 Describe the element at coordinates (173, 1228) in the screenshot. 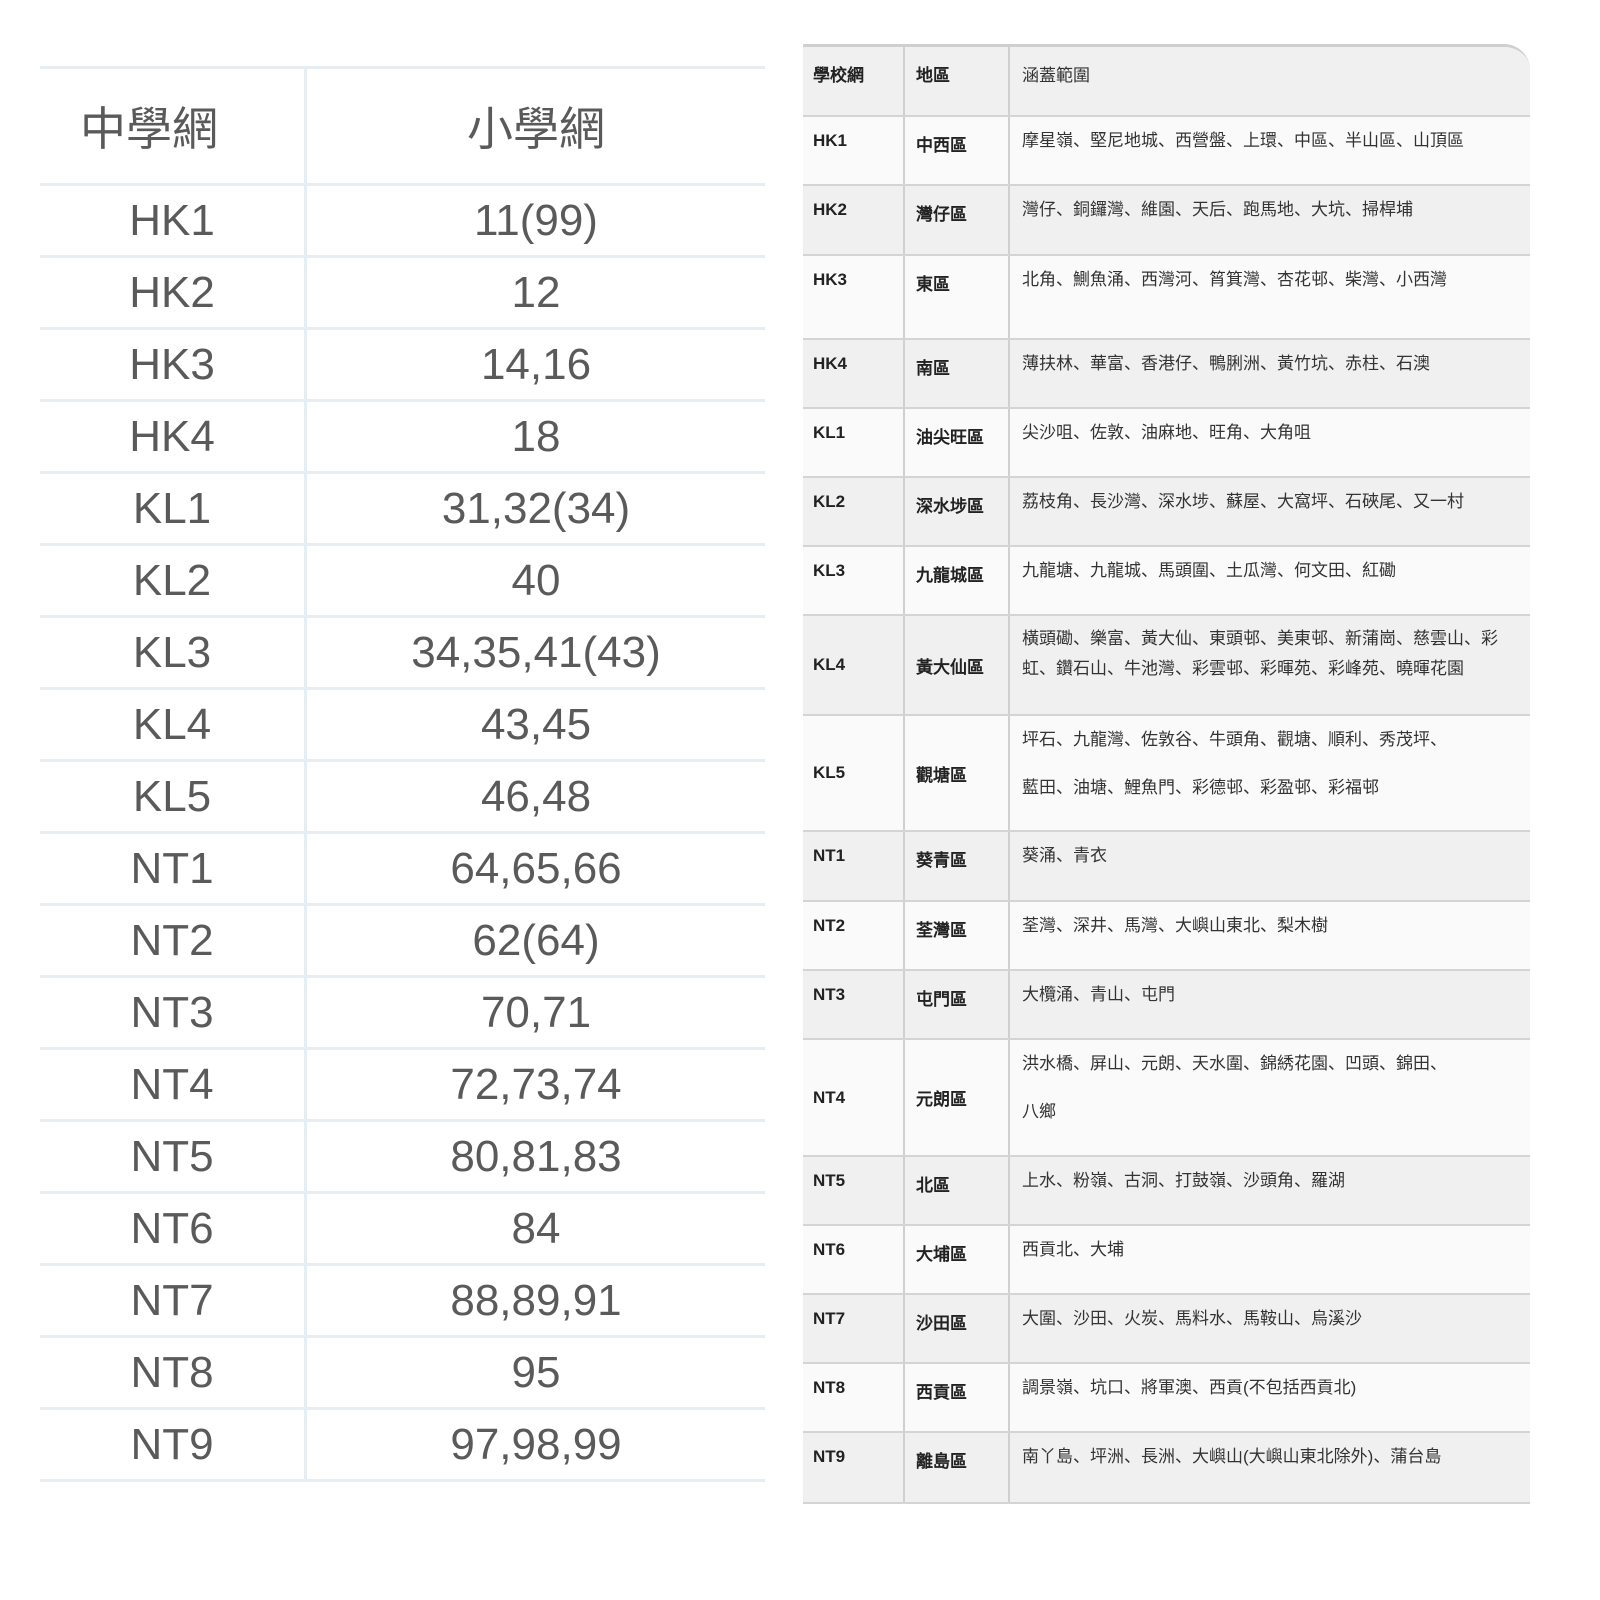

I see `secondary-net-cell: NT6` at that location.